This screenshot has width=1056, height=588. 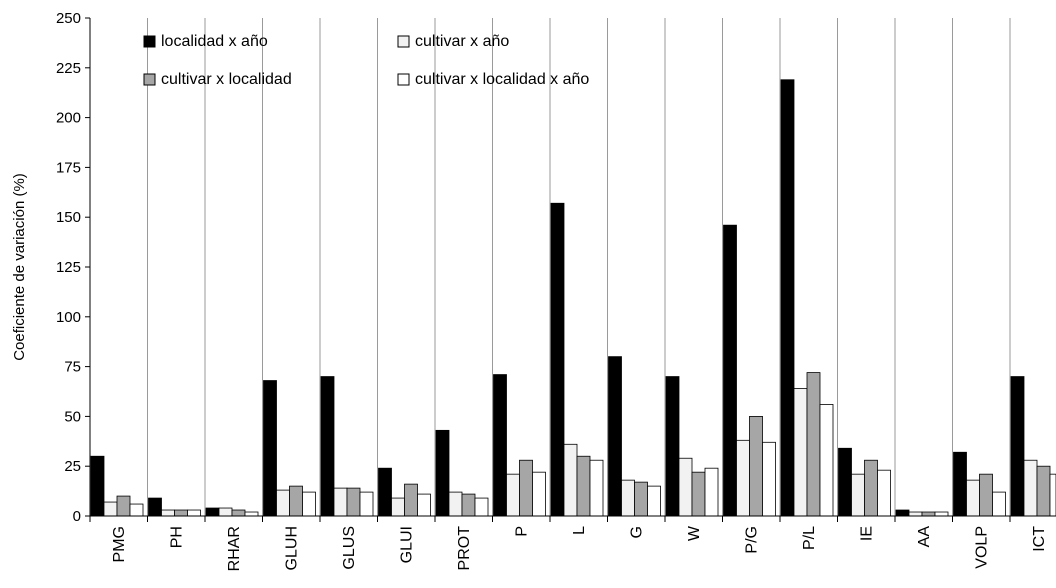 I want to click on y-tick-label: 0, so click(x=77, y=516).